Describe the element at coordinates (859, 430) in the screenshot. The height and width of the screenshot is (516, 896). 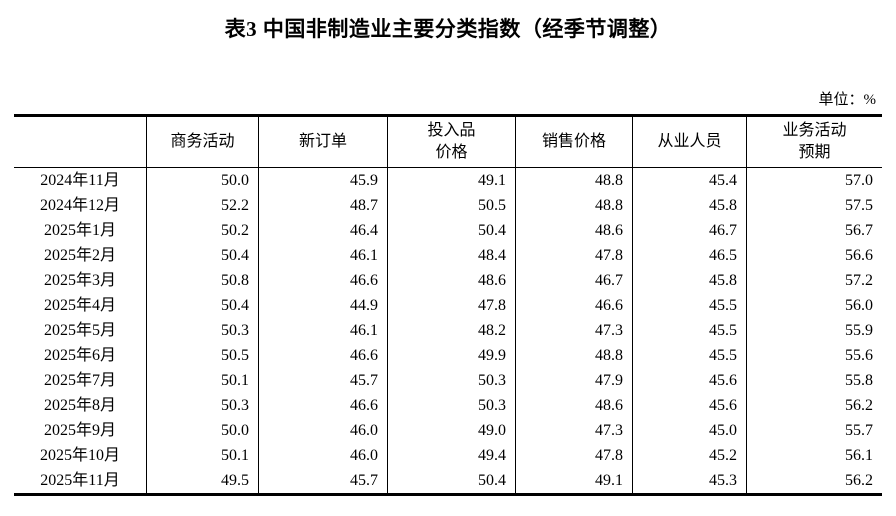
I see `value-cell: 55.7` at that location.